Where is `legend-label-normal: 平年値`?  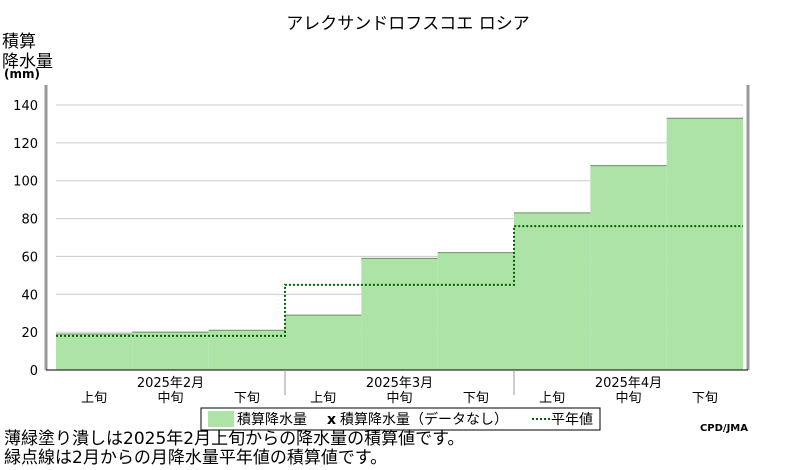
legend-label-normal: 平年値 is located at coordinates (572, 420).